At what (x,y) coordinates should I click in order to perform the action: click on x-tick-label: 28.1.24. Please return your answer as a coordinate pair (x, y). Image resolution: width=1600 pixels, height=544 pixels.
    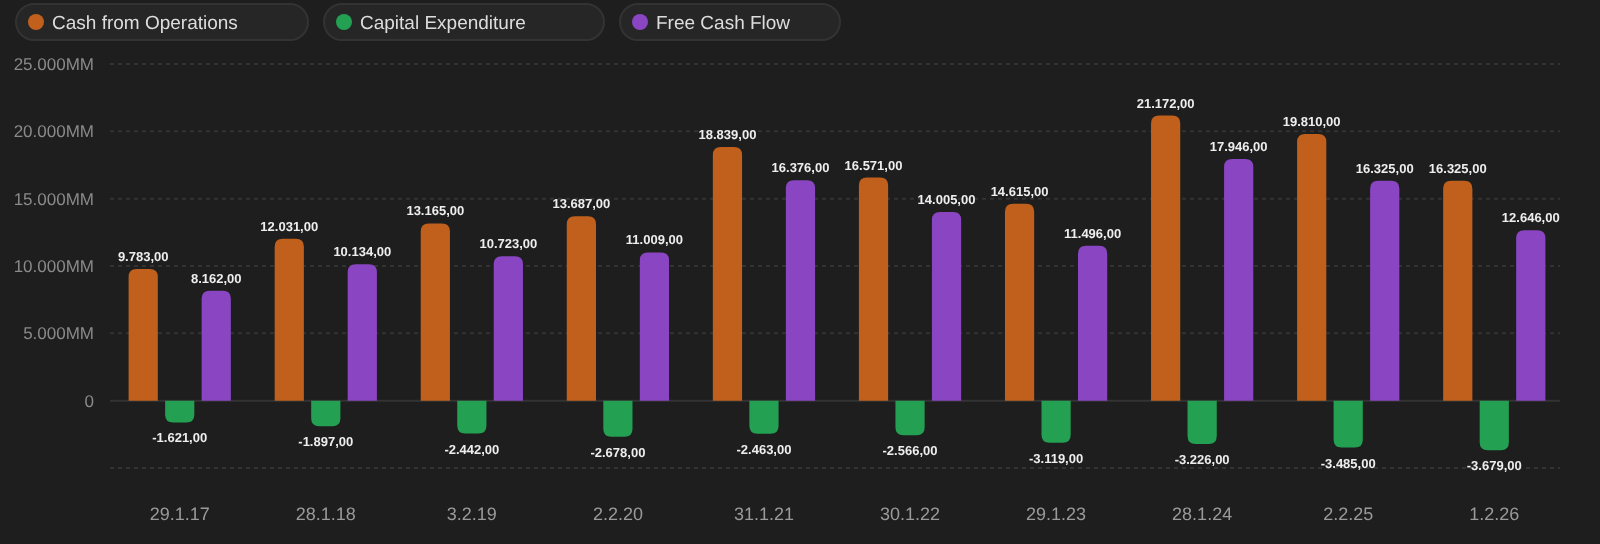
    Looking at the image, I should click on (1202, 514).